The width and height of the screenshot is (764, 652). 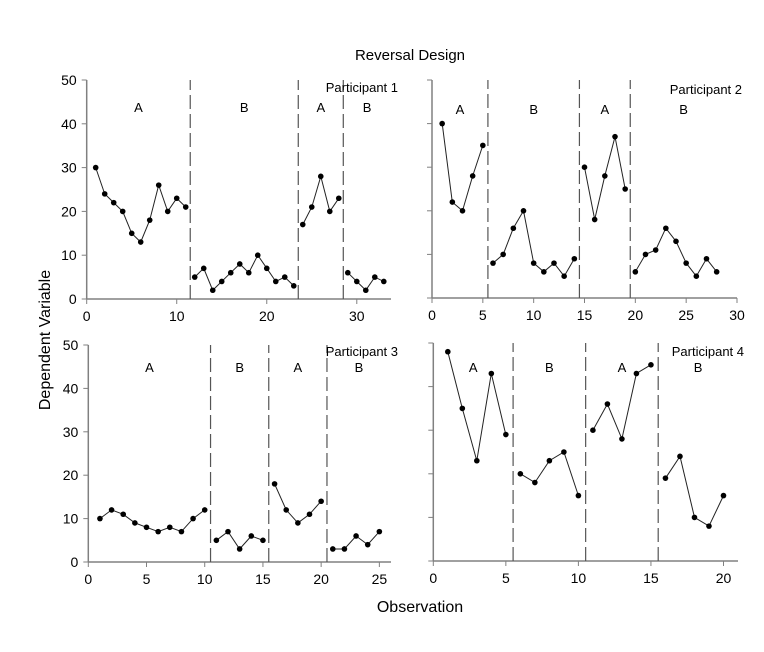 What do you see at coordinates (708, 351) in the screenshot?
I see `participant-label: Participant 4` at bounding box center [708, 351].